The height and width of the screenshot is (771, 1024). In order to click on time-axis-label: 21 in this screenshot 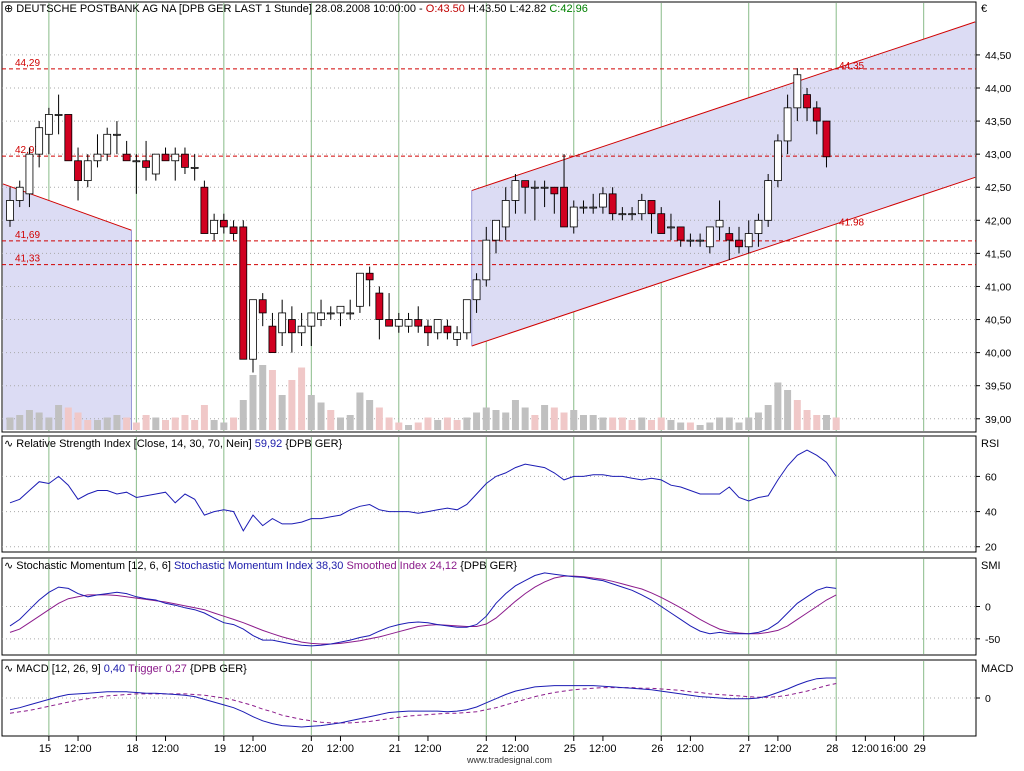, I will do `click(395, 749)`.